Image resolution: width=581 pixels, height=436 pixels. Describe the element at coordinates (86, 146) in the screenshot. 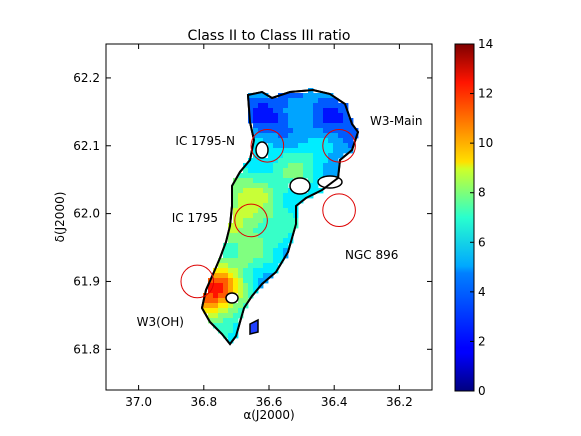

I see `y-tick-label: 62.1` at that location.